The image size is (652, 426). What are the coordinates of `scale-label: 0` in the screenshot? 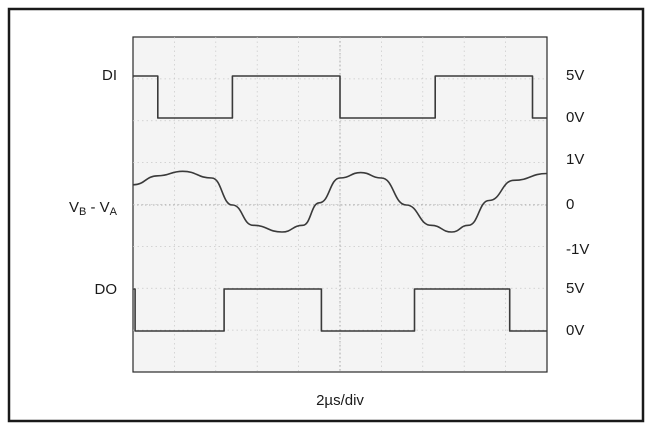 It's located at (570, 204).